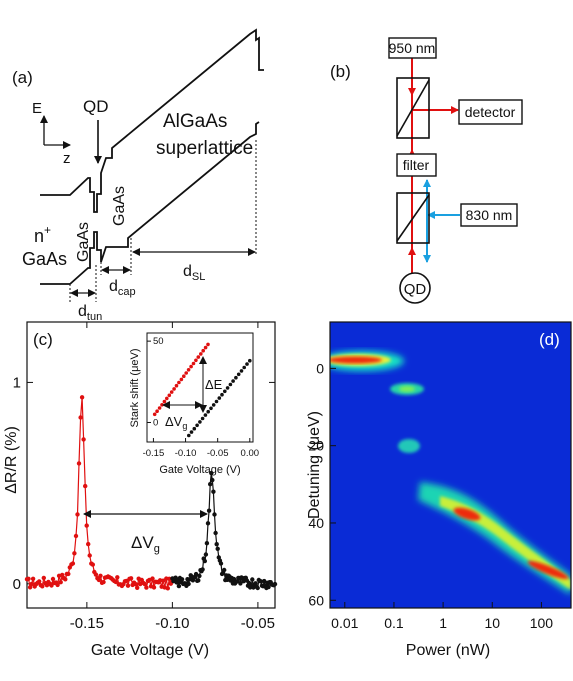 The height and width of the screenshot is (681, 573). What do you see at coordinates (224, 530) in the screenshot?
I see `series-black-points` at bounding box center [224, 530].